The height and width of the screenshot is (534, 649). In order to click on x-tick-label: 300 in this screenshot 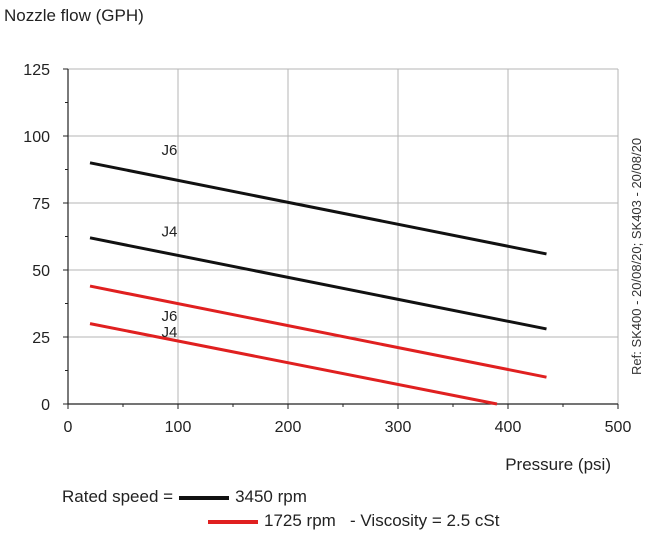, I will do `click(398, 427)`.